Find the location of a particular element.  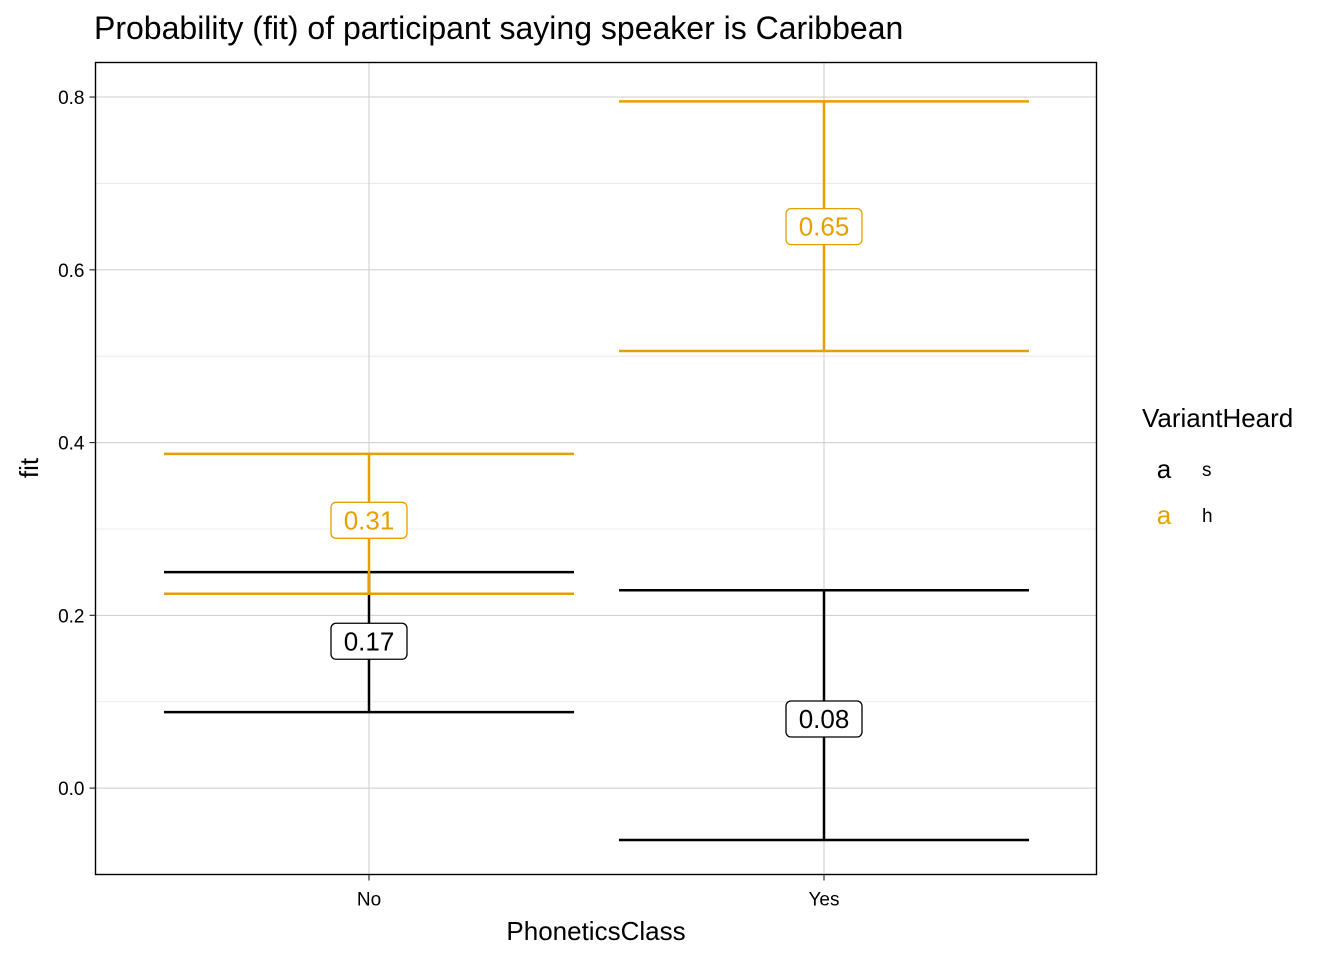

data-label-text: 0.08 is located at coordinates (824, 719).